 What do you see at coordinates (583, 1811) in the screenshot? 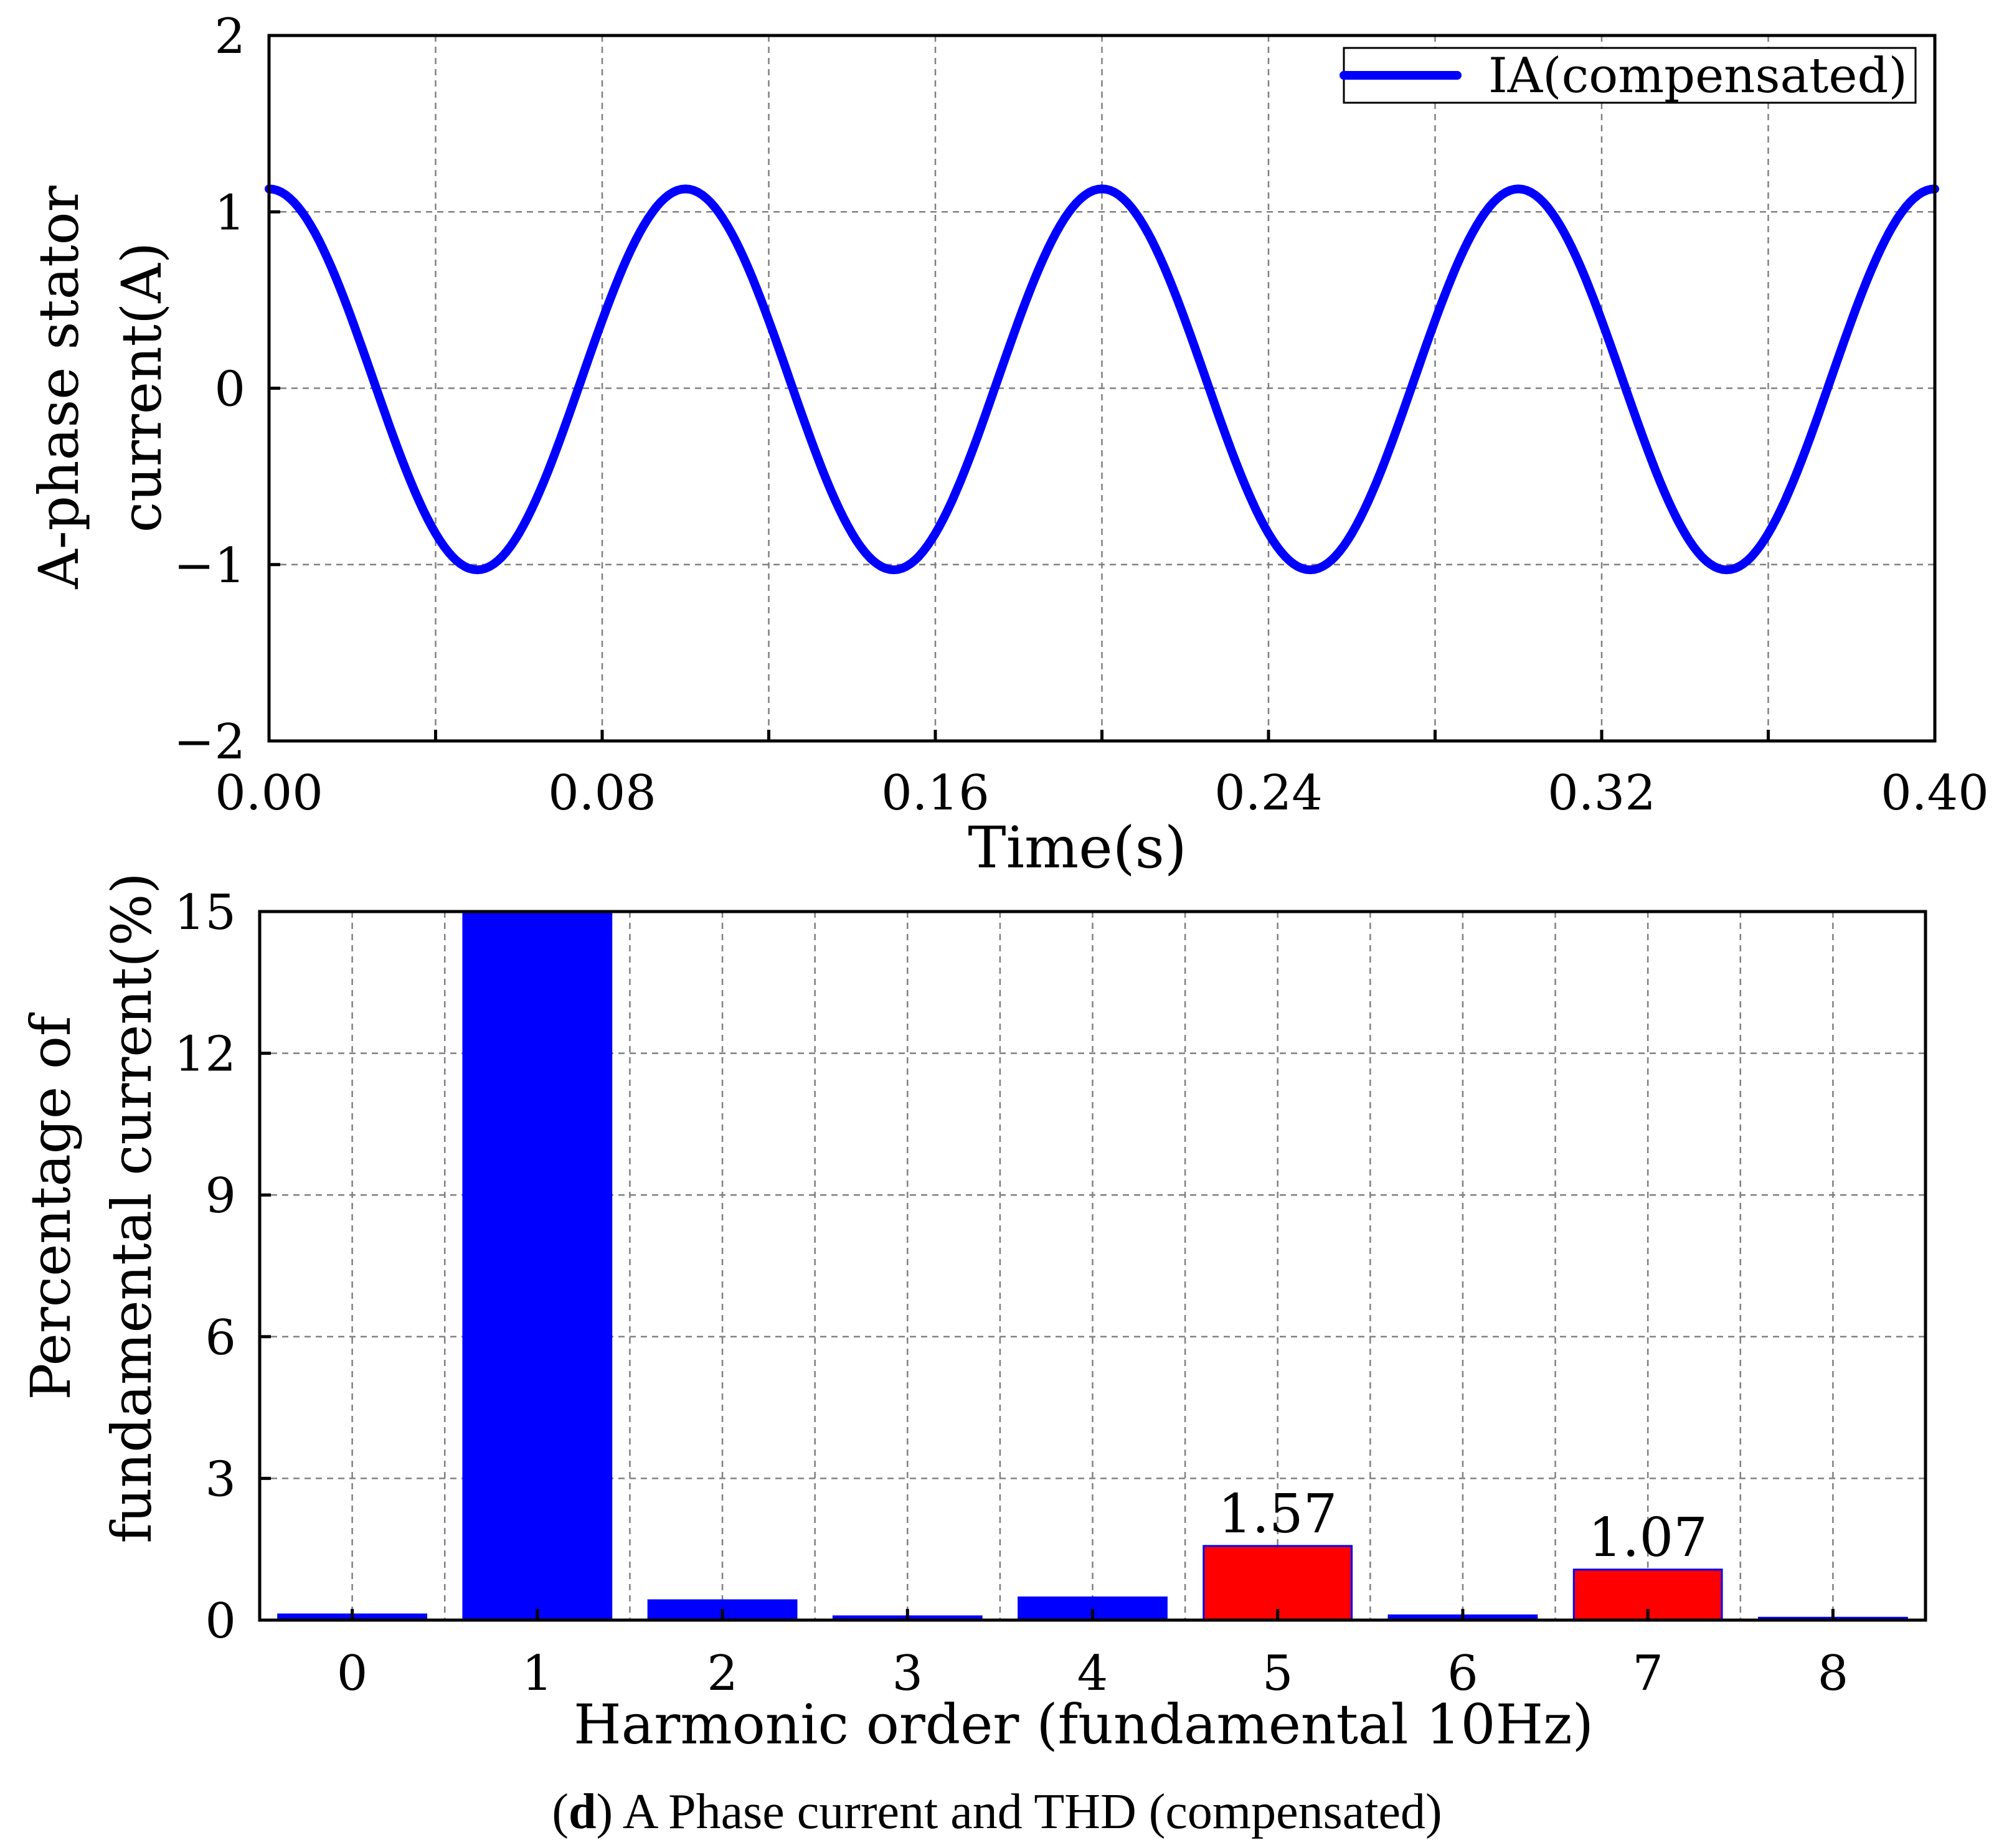
I see `caption-label: d` at bounding box center [583, 1811].